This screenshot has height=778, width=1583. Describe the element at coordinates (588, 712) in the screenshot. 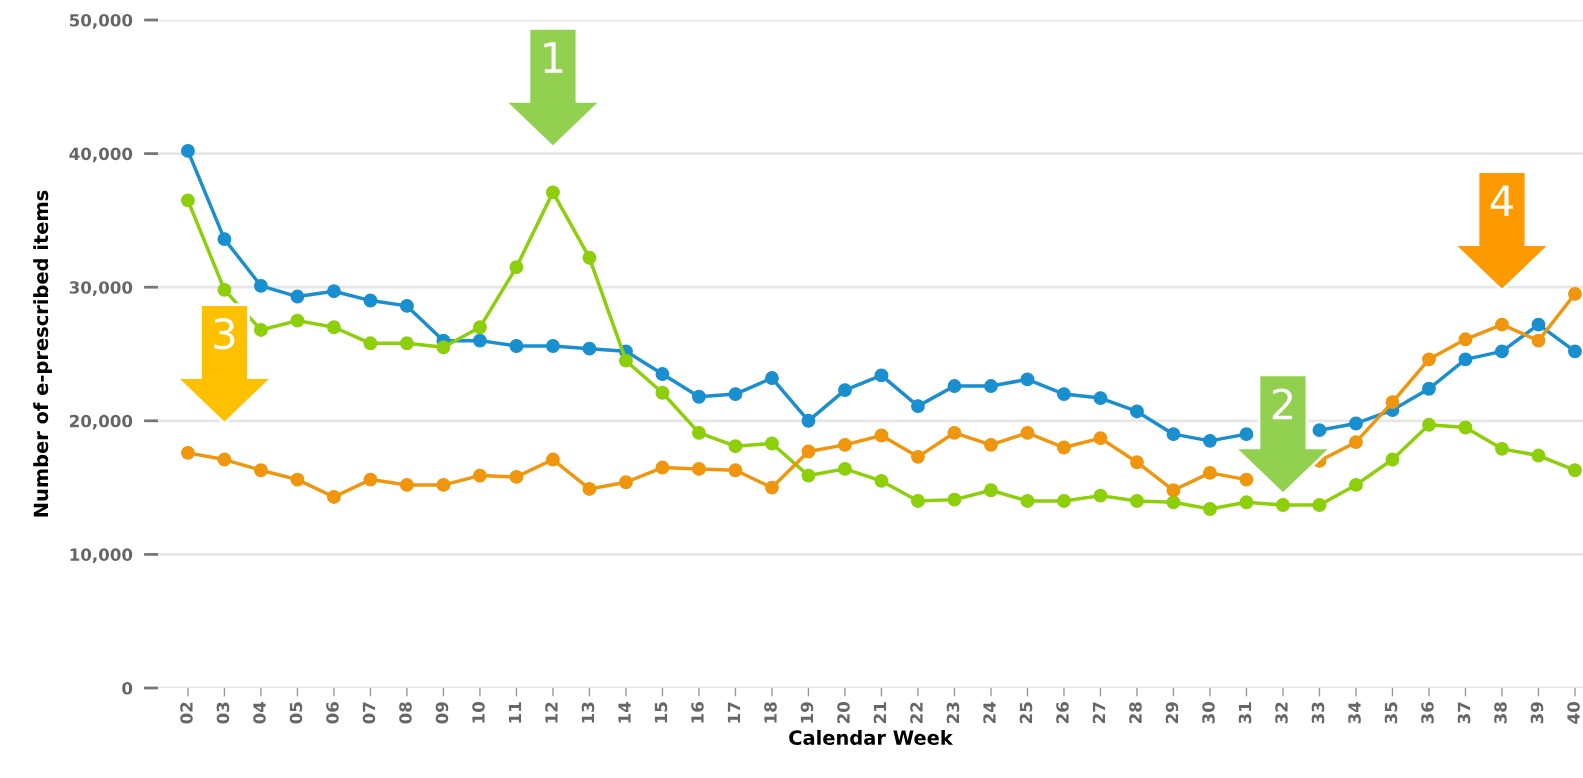

I see `x-tick-label: 13` at that location.